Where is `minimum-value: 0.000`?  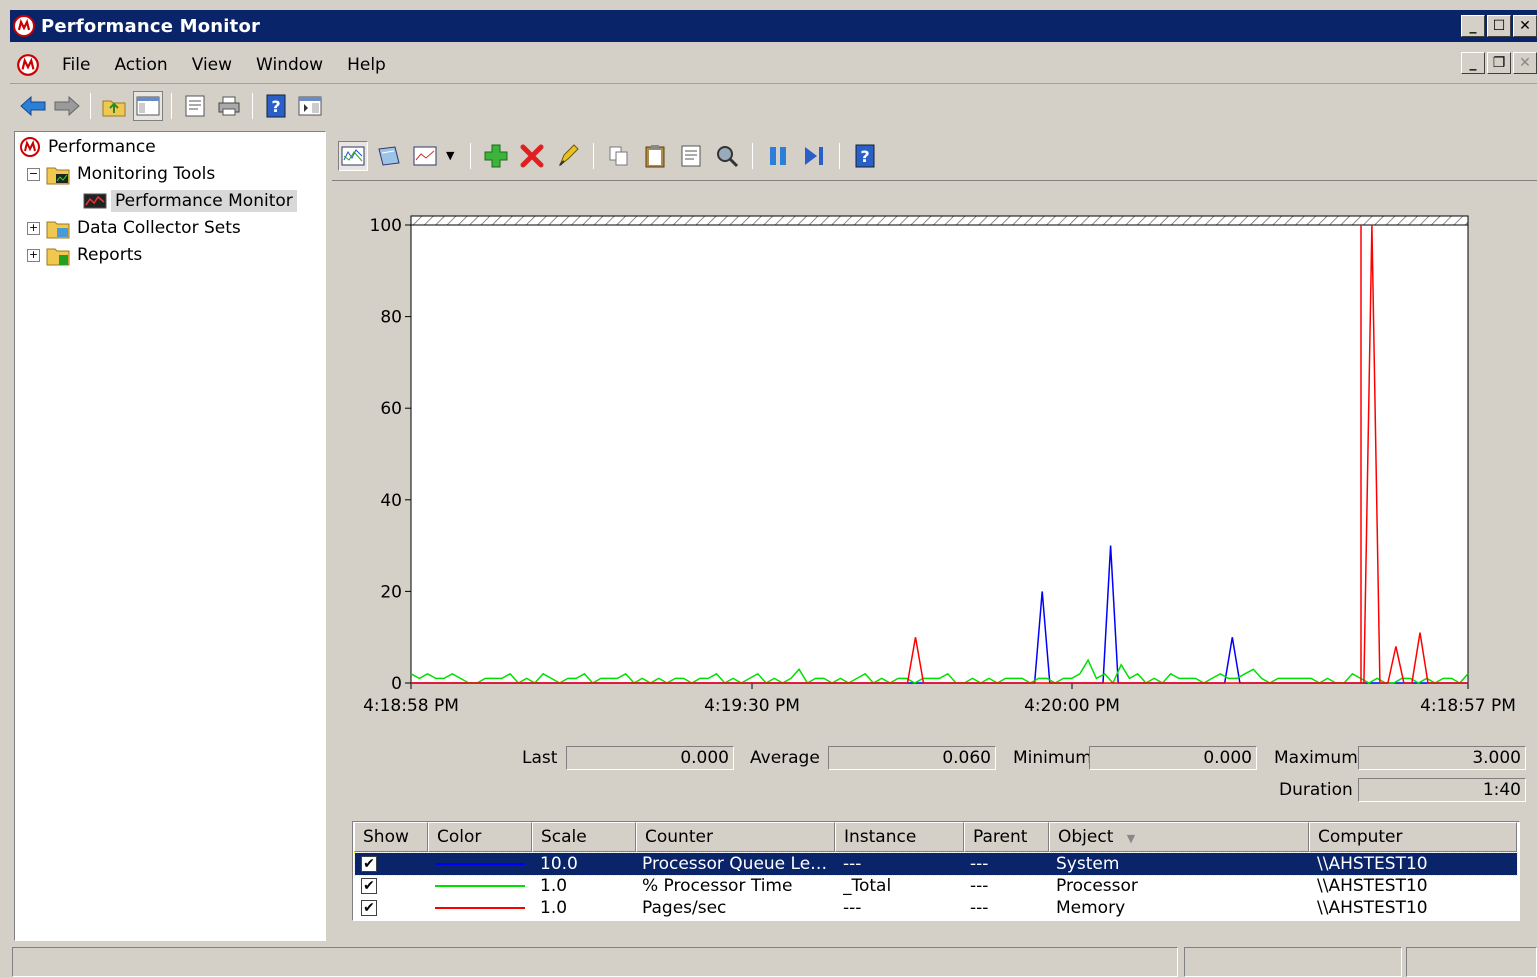 minimum-value: 0.000 is located at coordinates (1173, 758).